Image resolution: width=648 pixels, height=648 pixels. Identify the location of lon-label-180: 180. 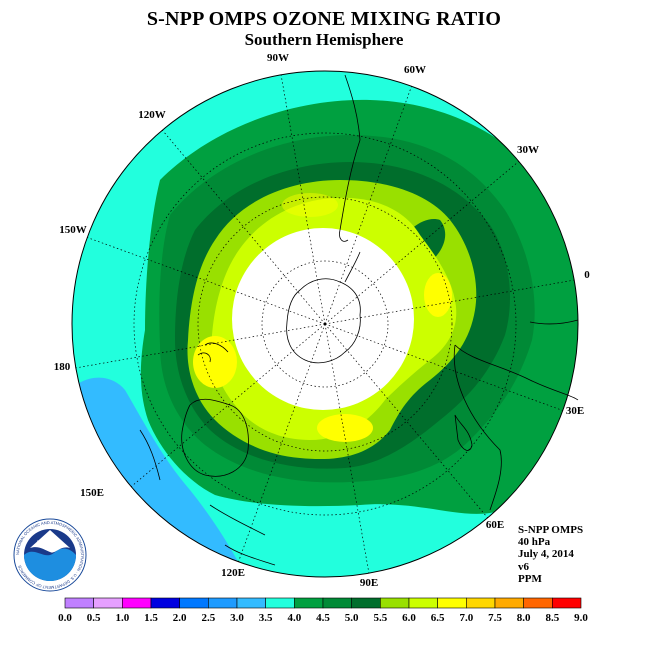
(62, 367).